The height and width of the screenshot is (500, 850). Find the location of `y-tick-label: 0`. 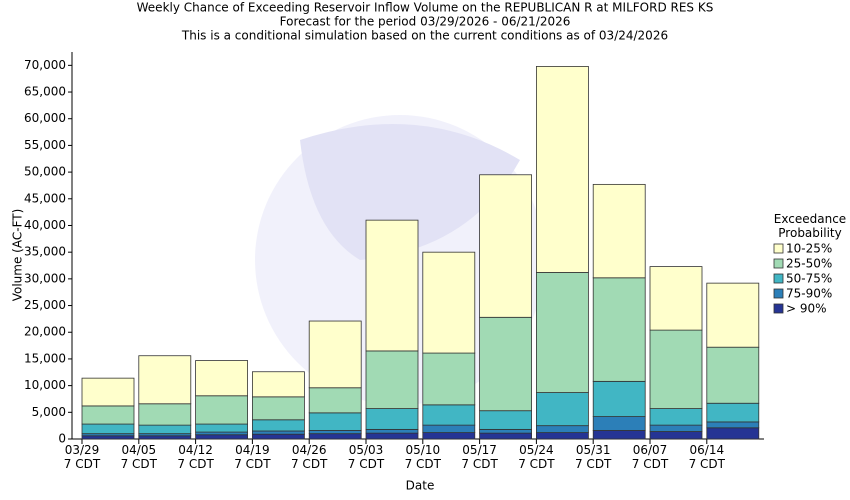

y-tick-label: 0 is located at coordinates (62, 439).